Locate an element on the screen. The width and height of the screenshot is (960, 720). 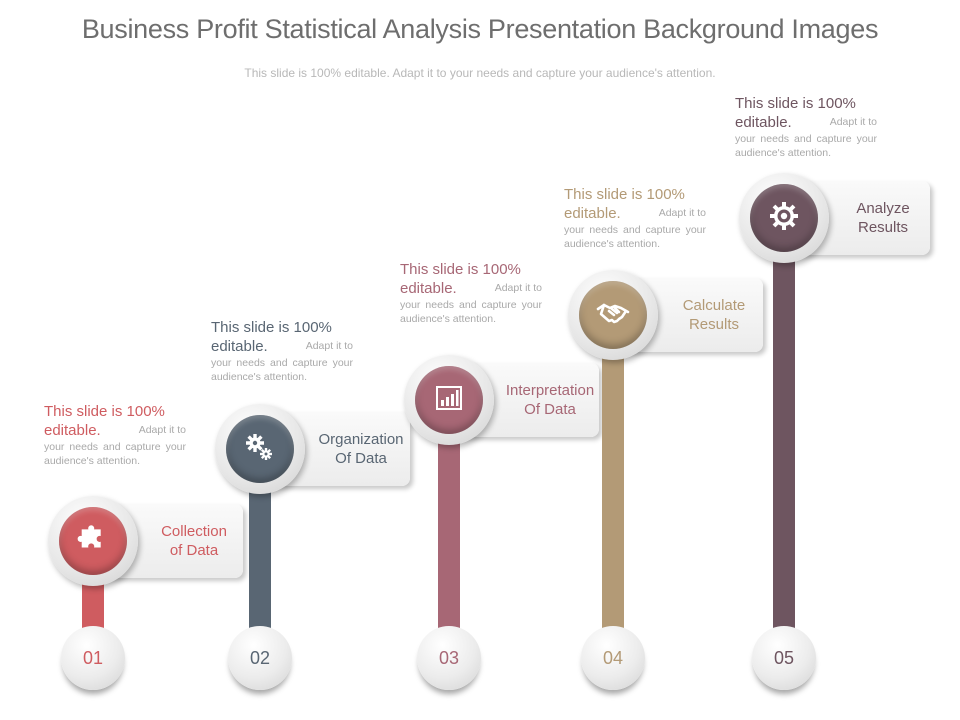
step-3-description-tail: Adapt it to is located at coordinates (518, 288).